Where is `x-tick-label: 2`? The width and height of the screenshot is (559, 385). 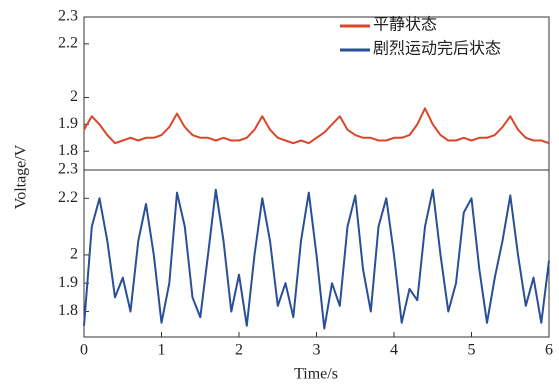
x-tick-label: 2 is located at coordinates (239, 350).